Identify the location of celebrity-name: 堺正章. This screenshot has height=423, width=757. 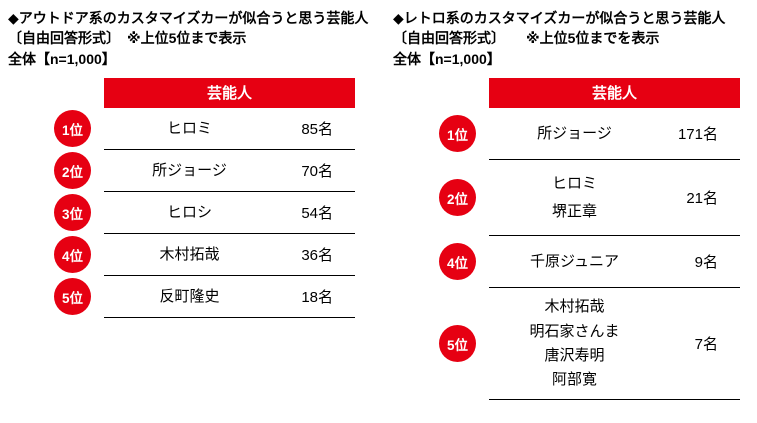
(574, 212).